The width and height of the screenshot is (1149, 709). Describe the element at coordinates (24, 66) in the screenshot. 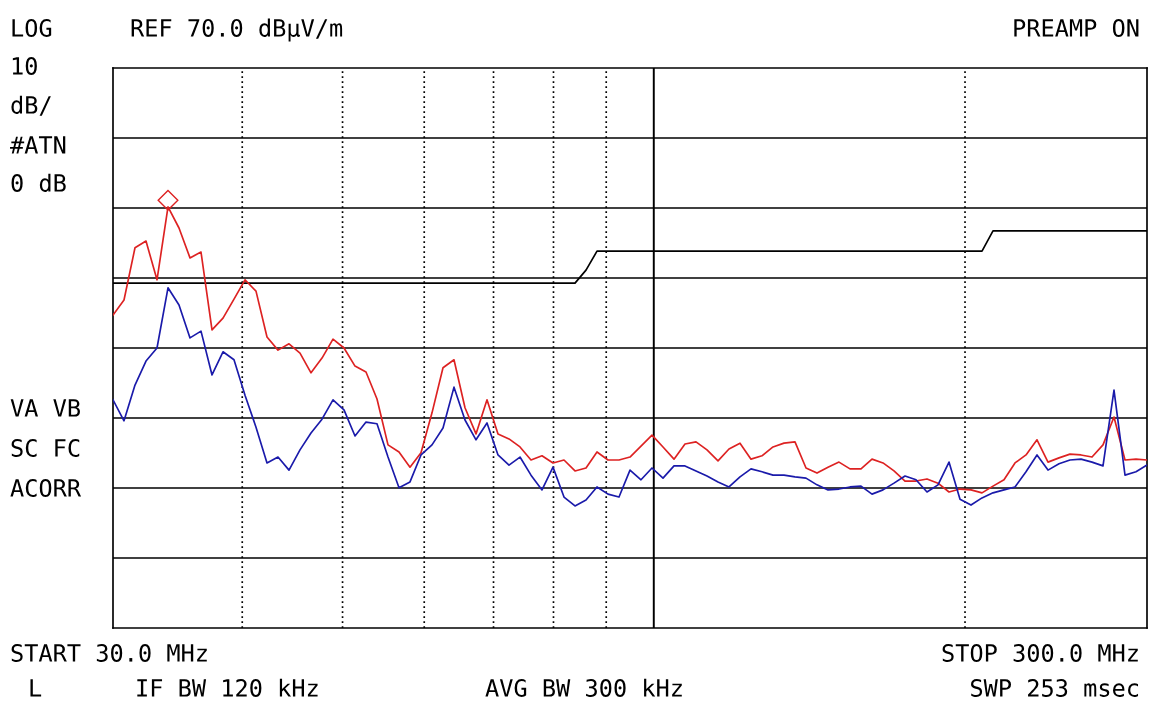

I see `text: 10` at that location.